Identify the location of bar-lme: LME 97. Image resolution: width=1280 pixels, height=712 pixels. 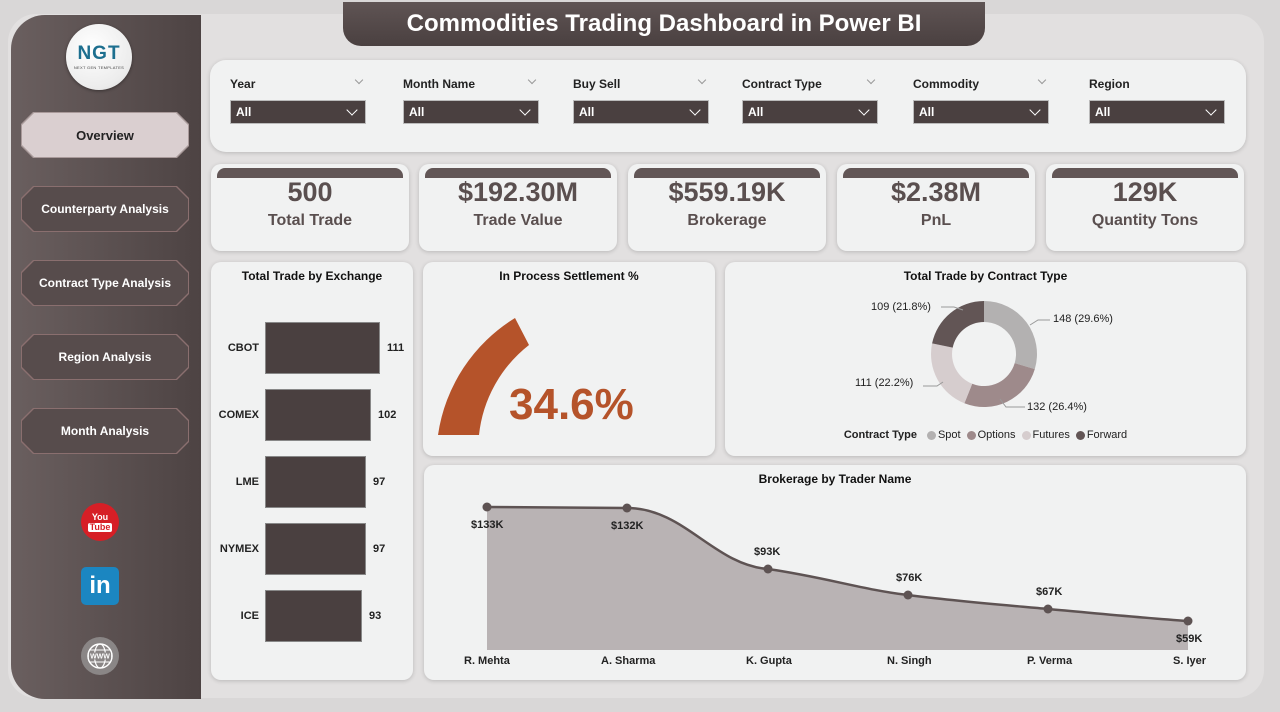
(312, 482).